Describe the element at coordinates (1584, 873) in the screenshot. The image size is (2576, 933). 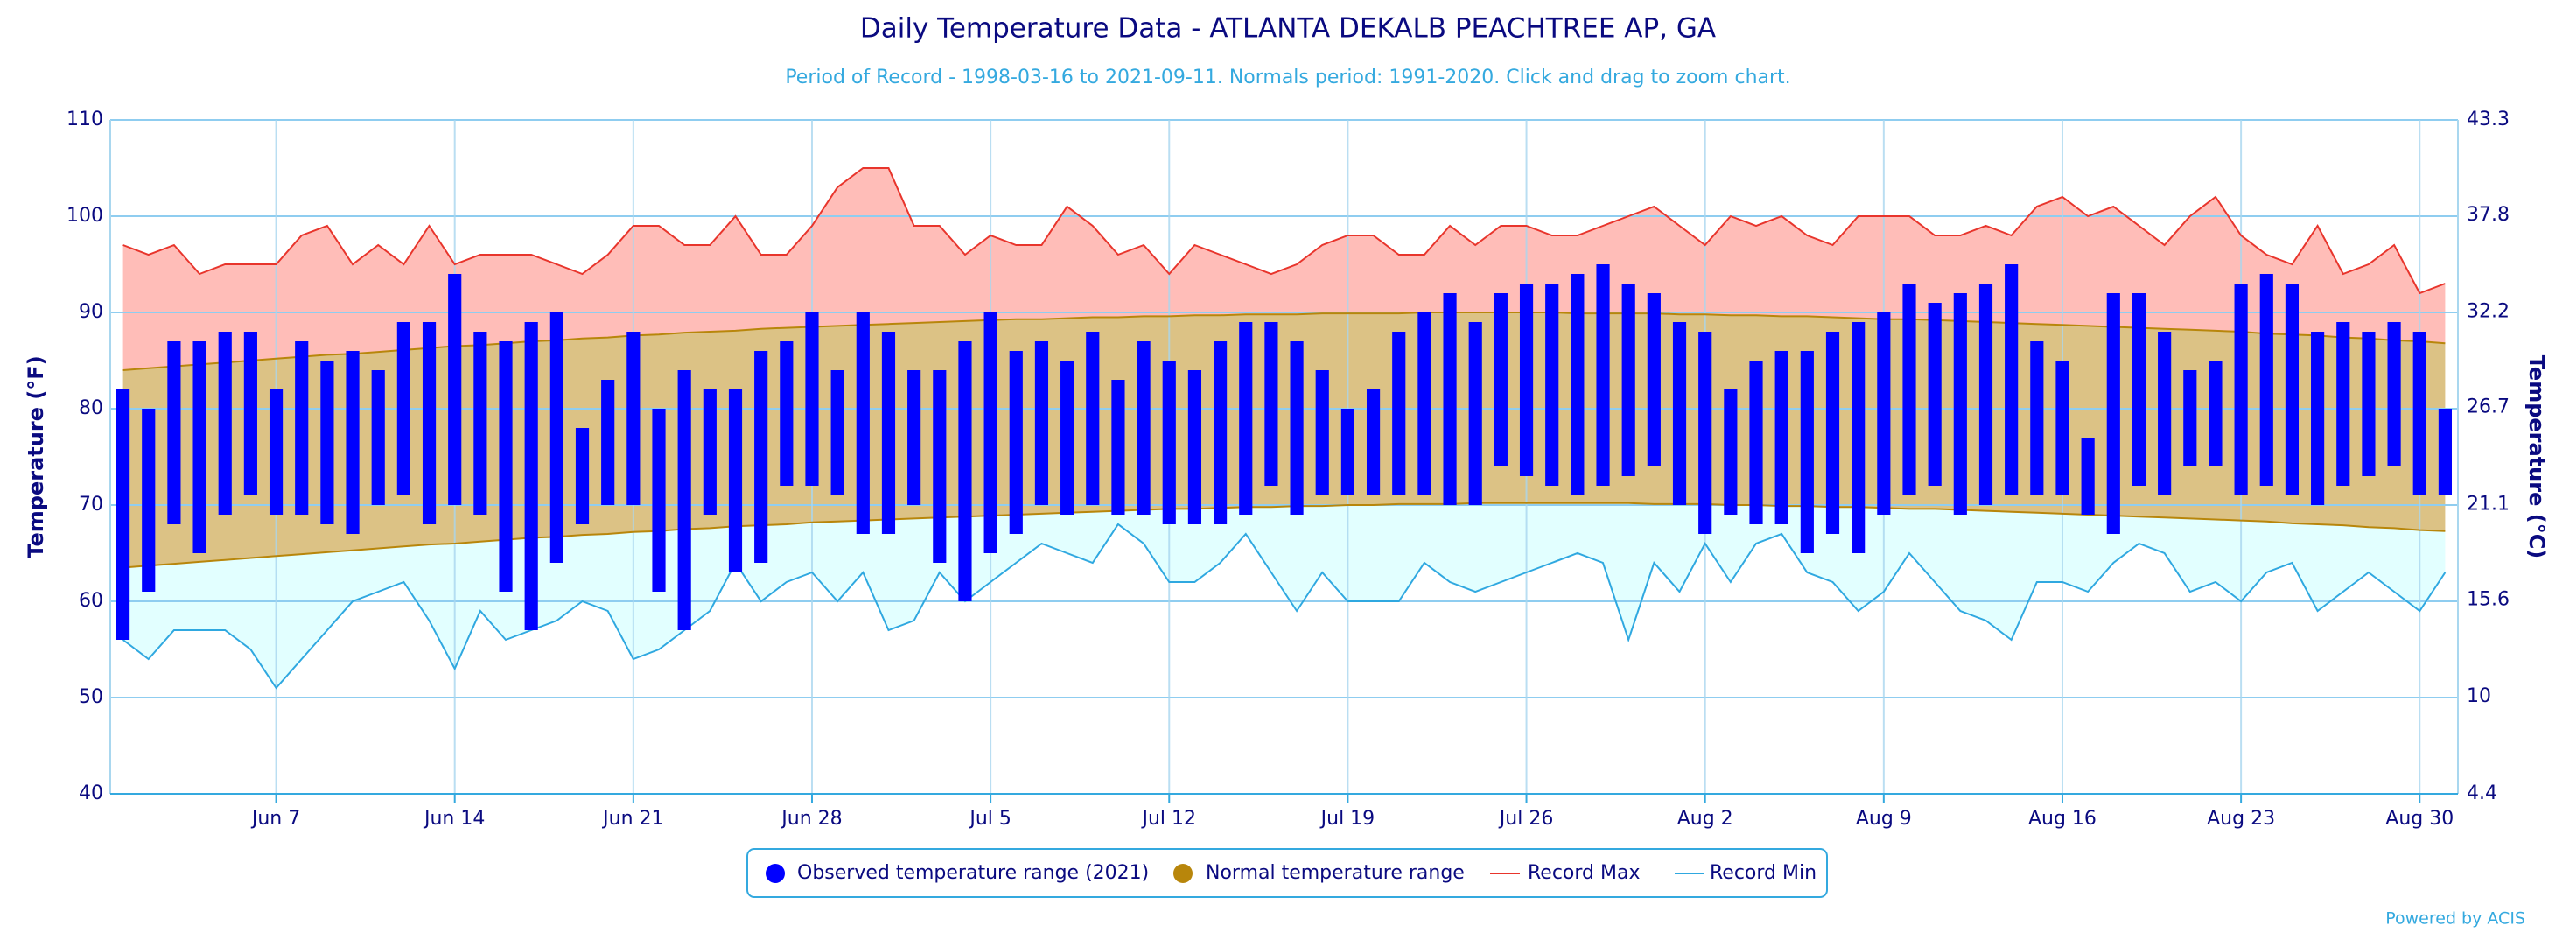
I see `legend-label: Record Max` at that location.